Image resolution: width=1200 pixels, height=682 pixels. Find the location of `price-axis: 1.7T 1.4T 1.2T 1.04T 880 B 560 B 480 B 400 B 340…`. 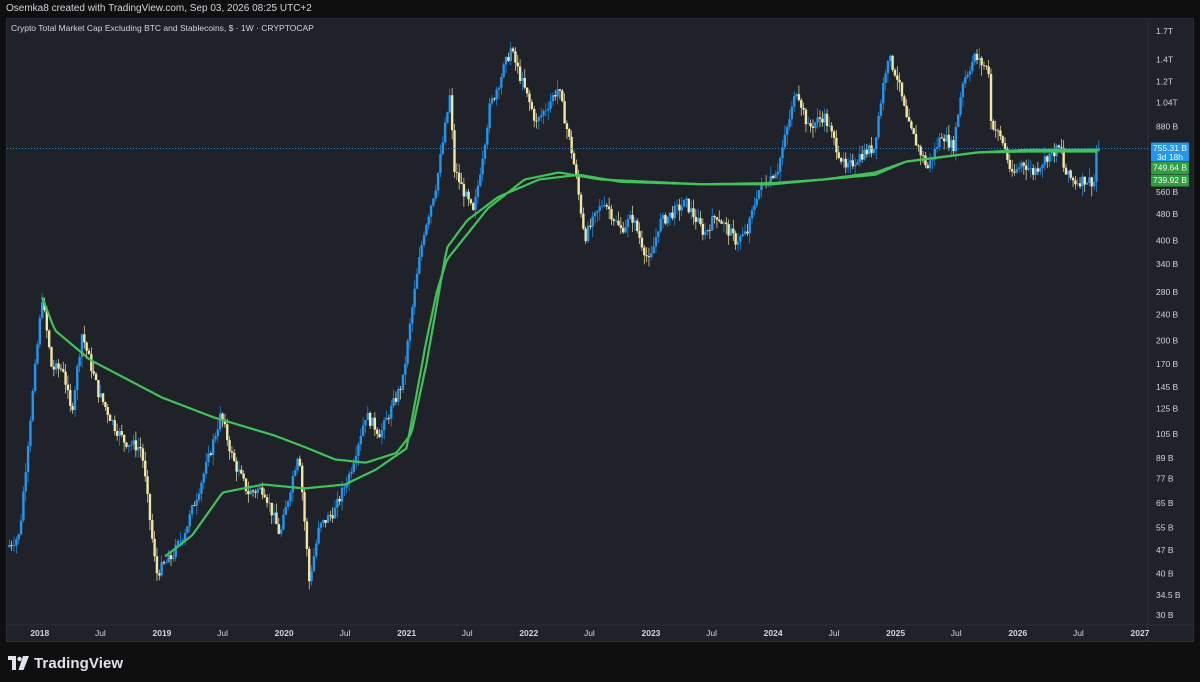

price-axis: 1.7T 1.4T 1.2T 1.04T 880 B 560 B 480 B 400 B 340… is located at coordinates (1168, 323).